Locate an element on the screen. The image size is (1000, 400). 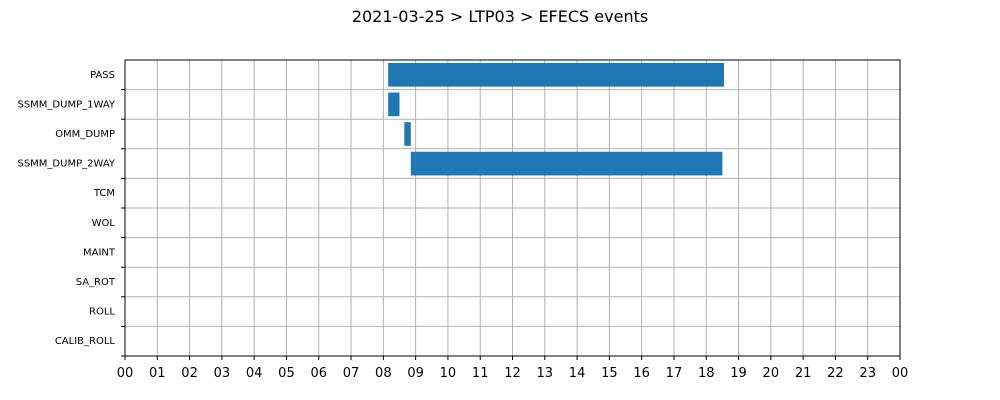
y-tick-label: SA_ROT is located at coordinates (96, 282).